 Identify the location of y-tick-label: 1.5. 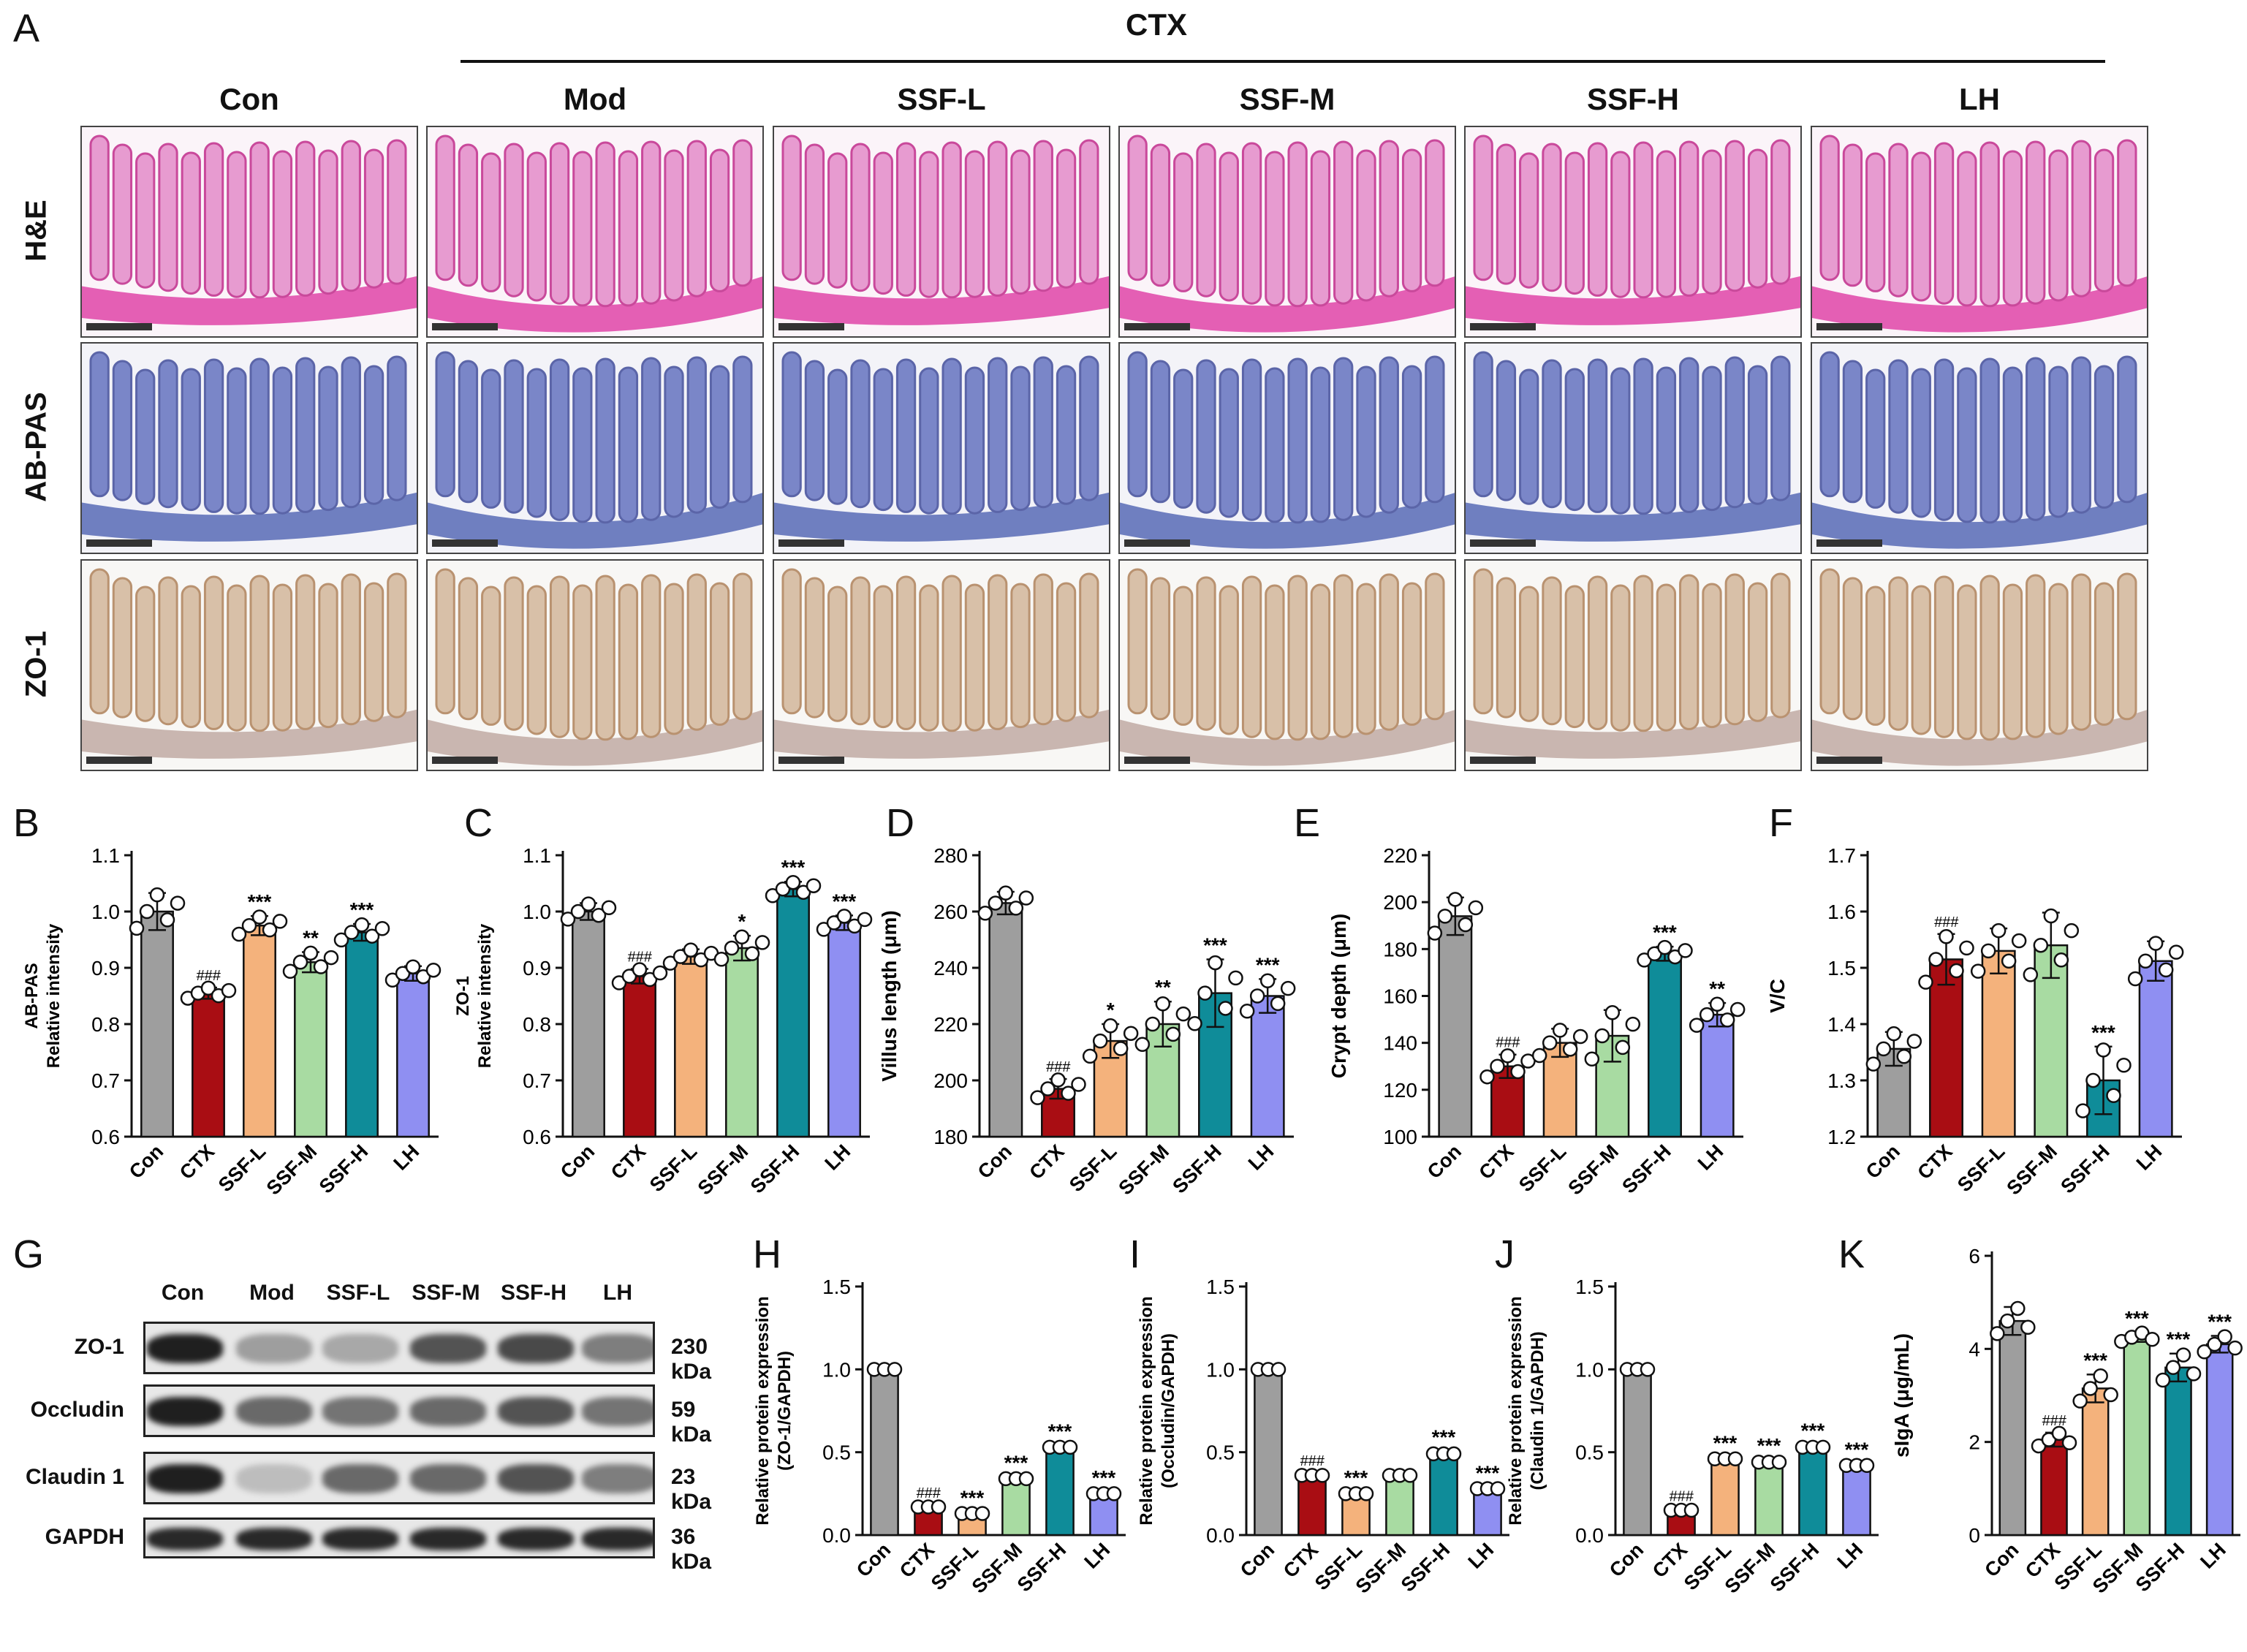
(1589, 1287).